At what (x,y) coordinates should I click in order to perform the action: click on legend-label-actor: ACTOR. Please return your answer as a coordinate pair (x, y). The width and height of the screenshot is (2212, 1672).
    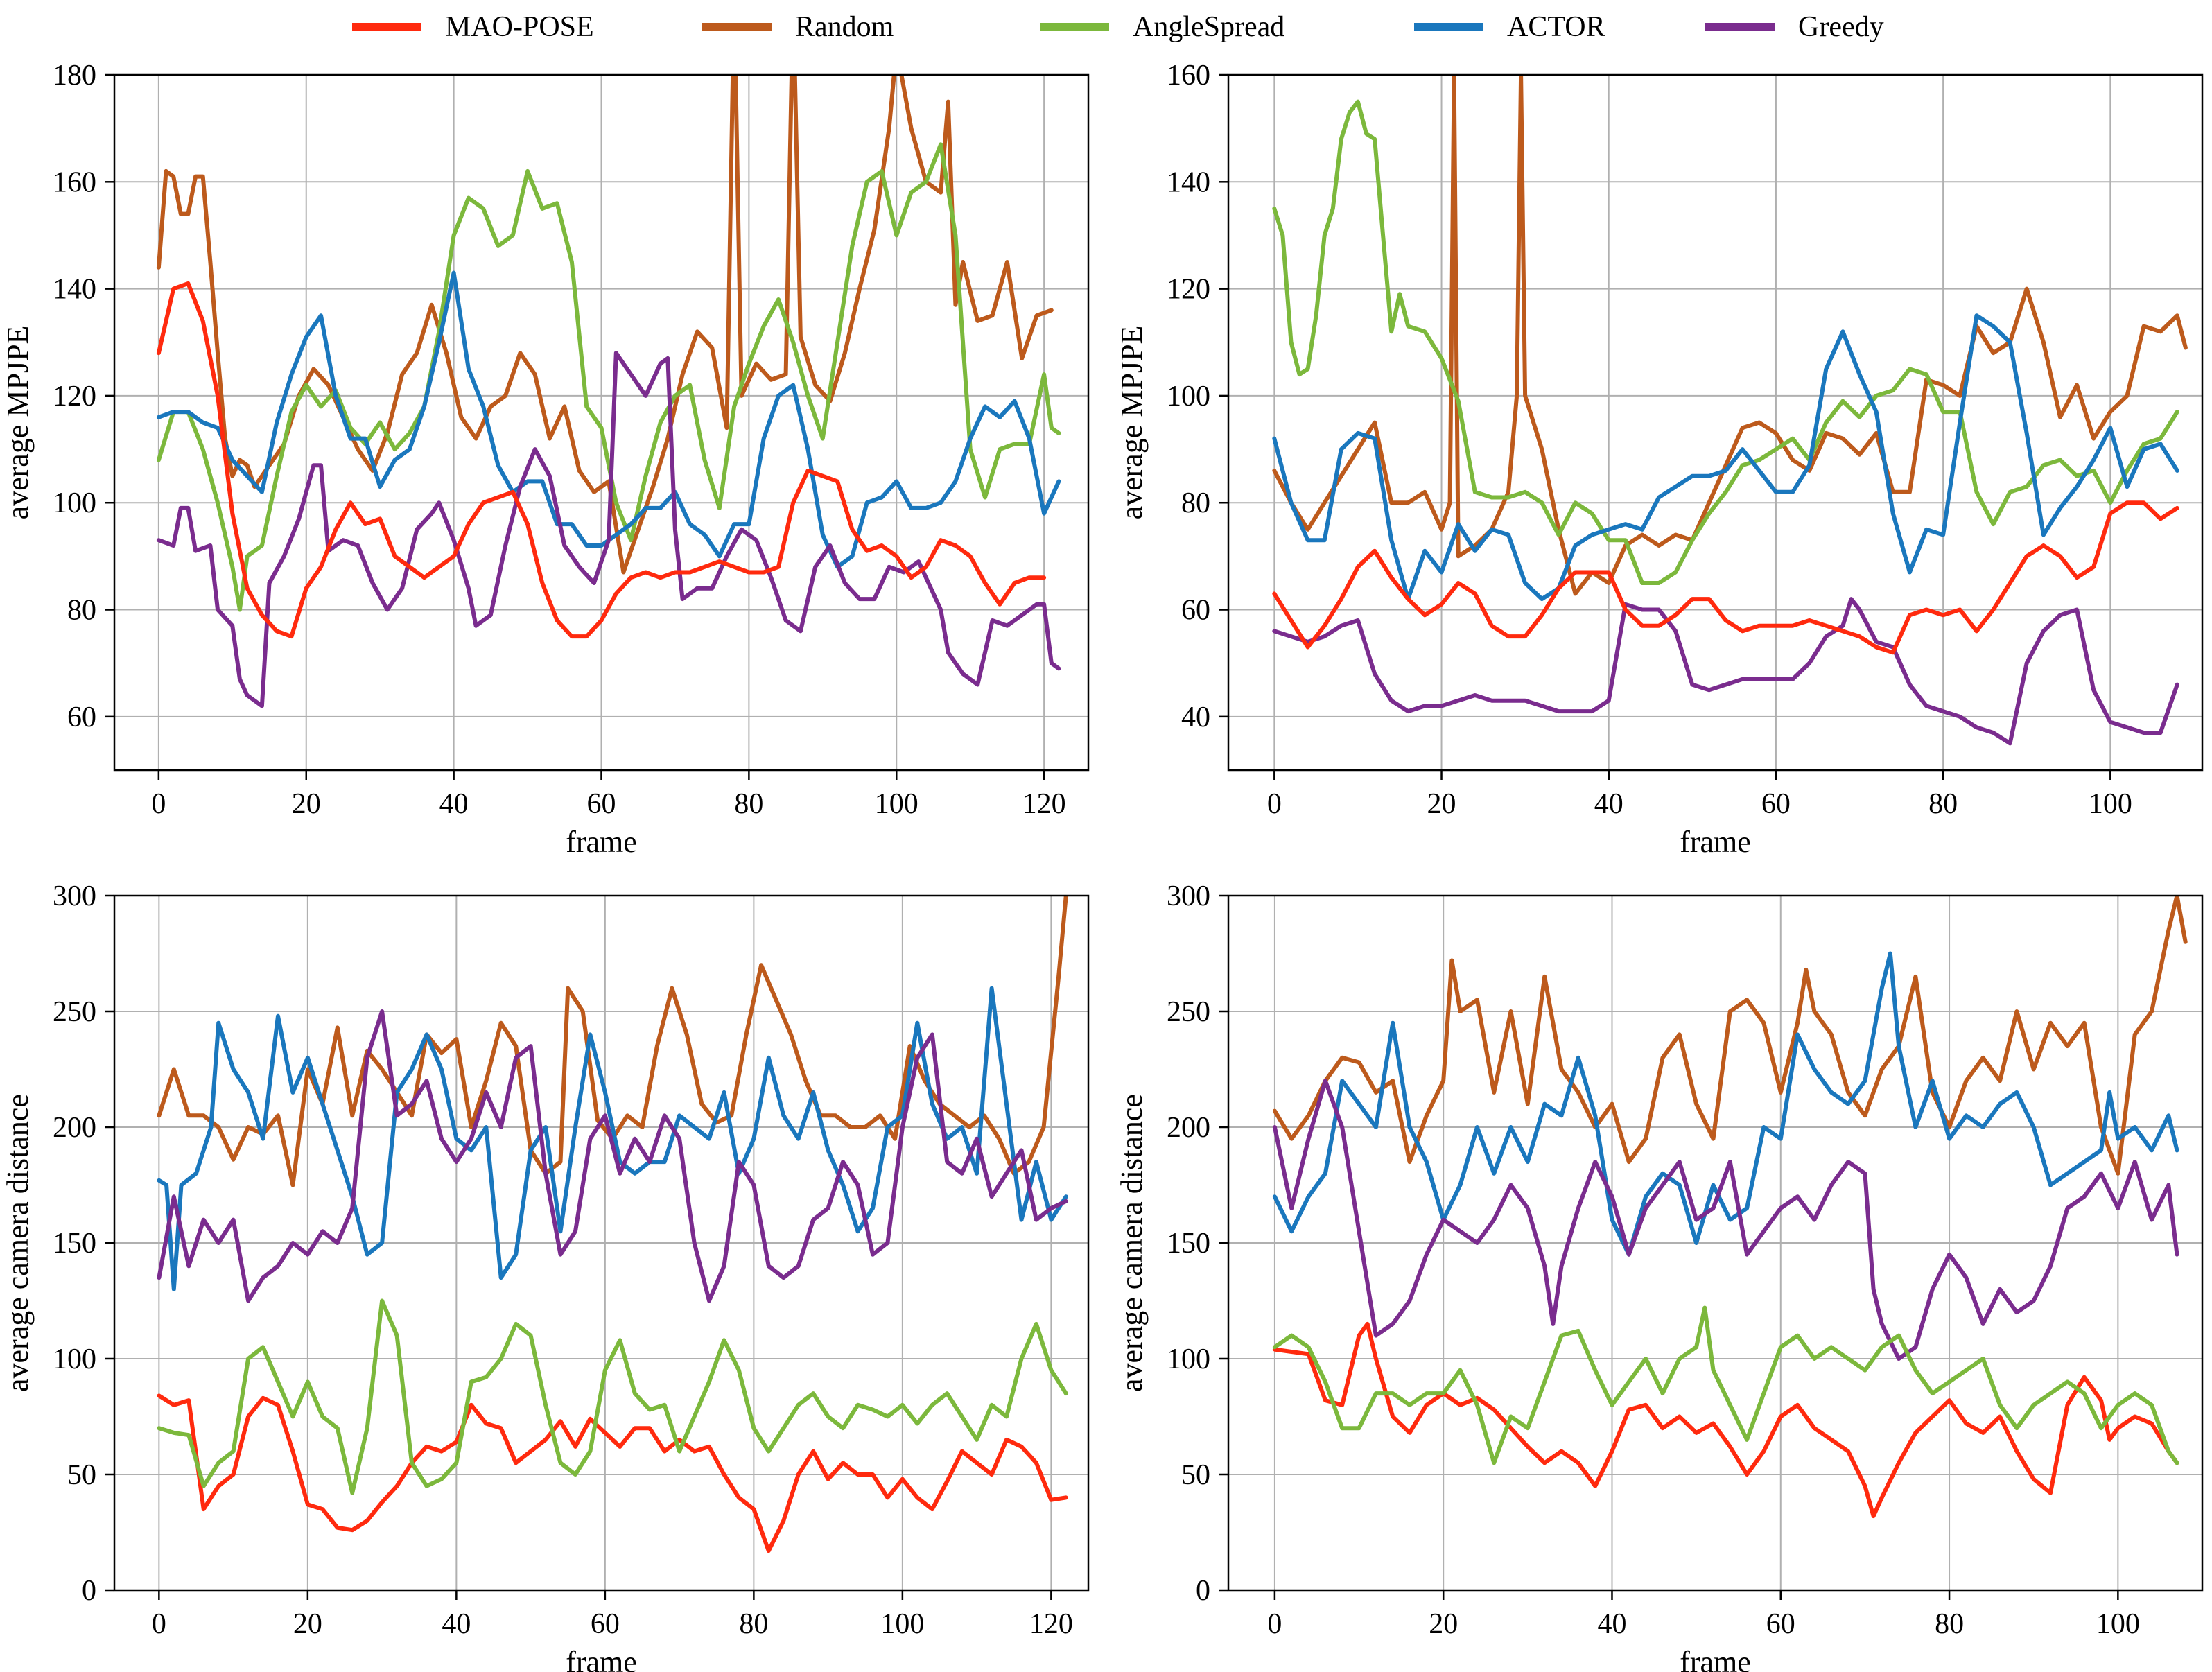
    Looking at the image, I should click on (1556, 27).